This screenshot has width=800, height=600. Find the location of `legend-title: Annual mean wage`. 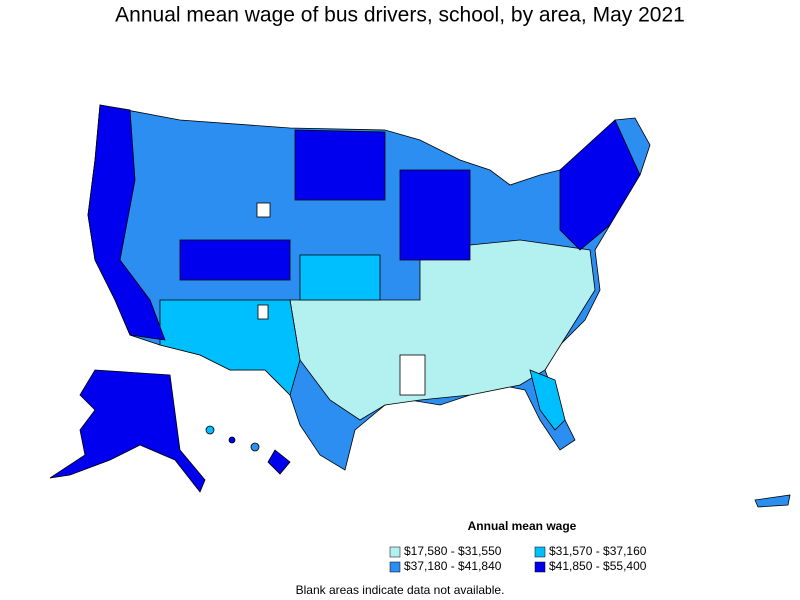

legend-title: Annual mean wage is located at coordinates (522, 526).